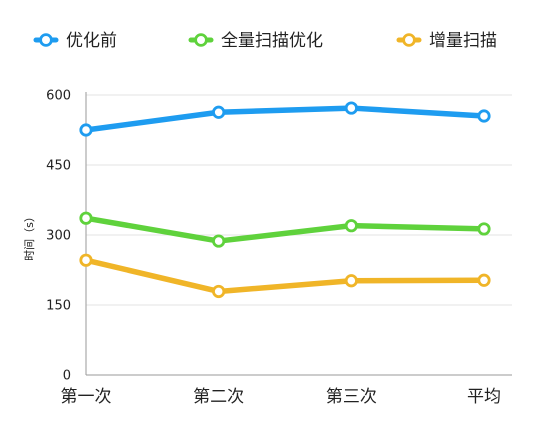  Describe the element at coordinates (58, 96) in the screenshot. I see `y-tick-label: 600` at that location.